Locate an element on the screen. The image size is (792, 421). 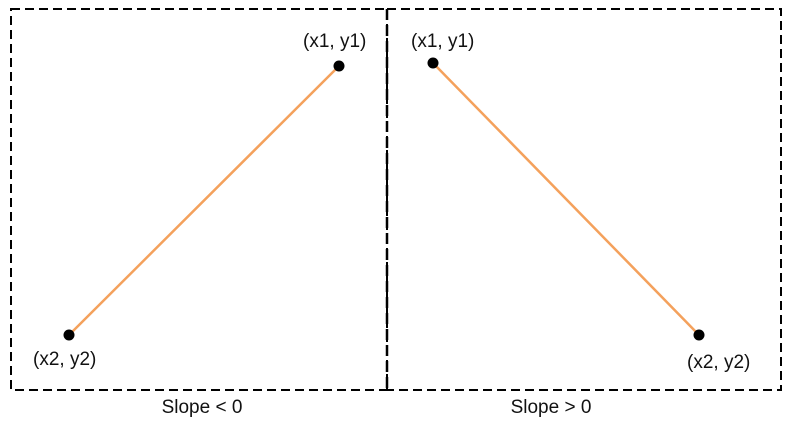
left-point-x2y2 is located at coordinates (69, 335).